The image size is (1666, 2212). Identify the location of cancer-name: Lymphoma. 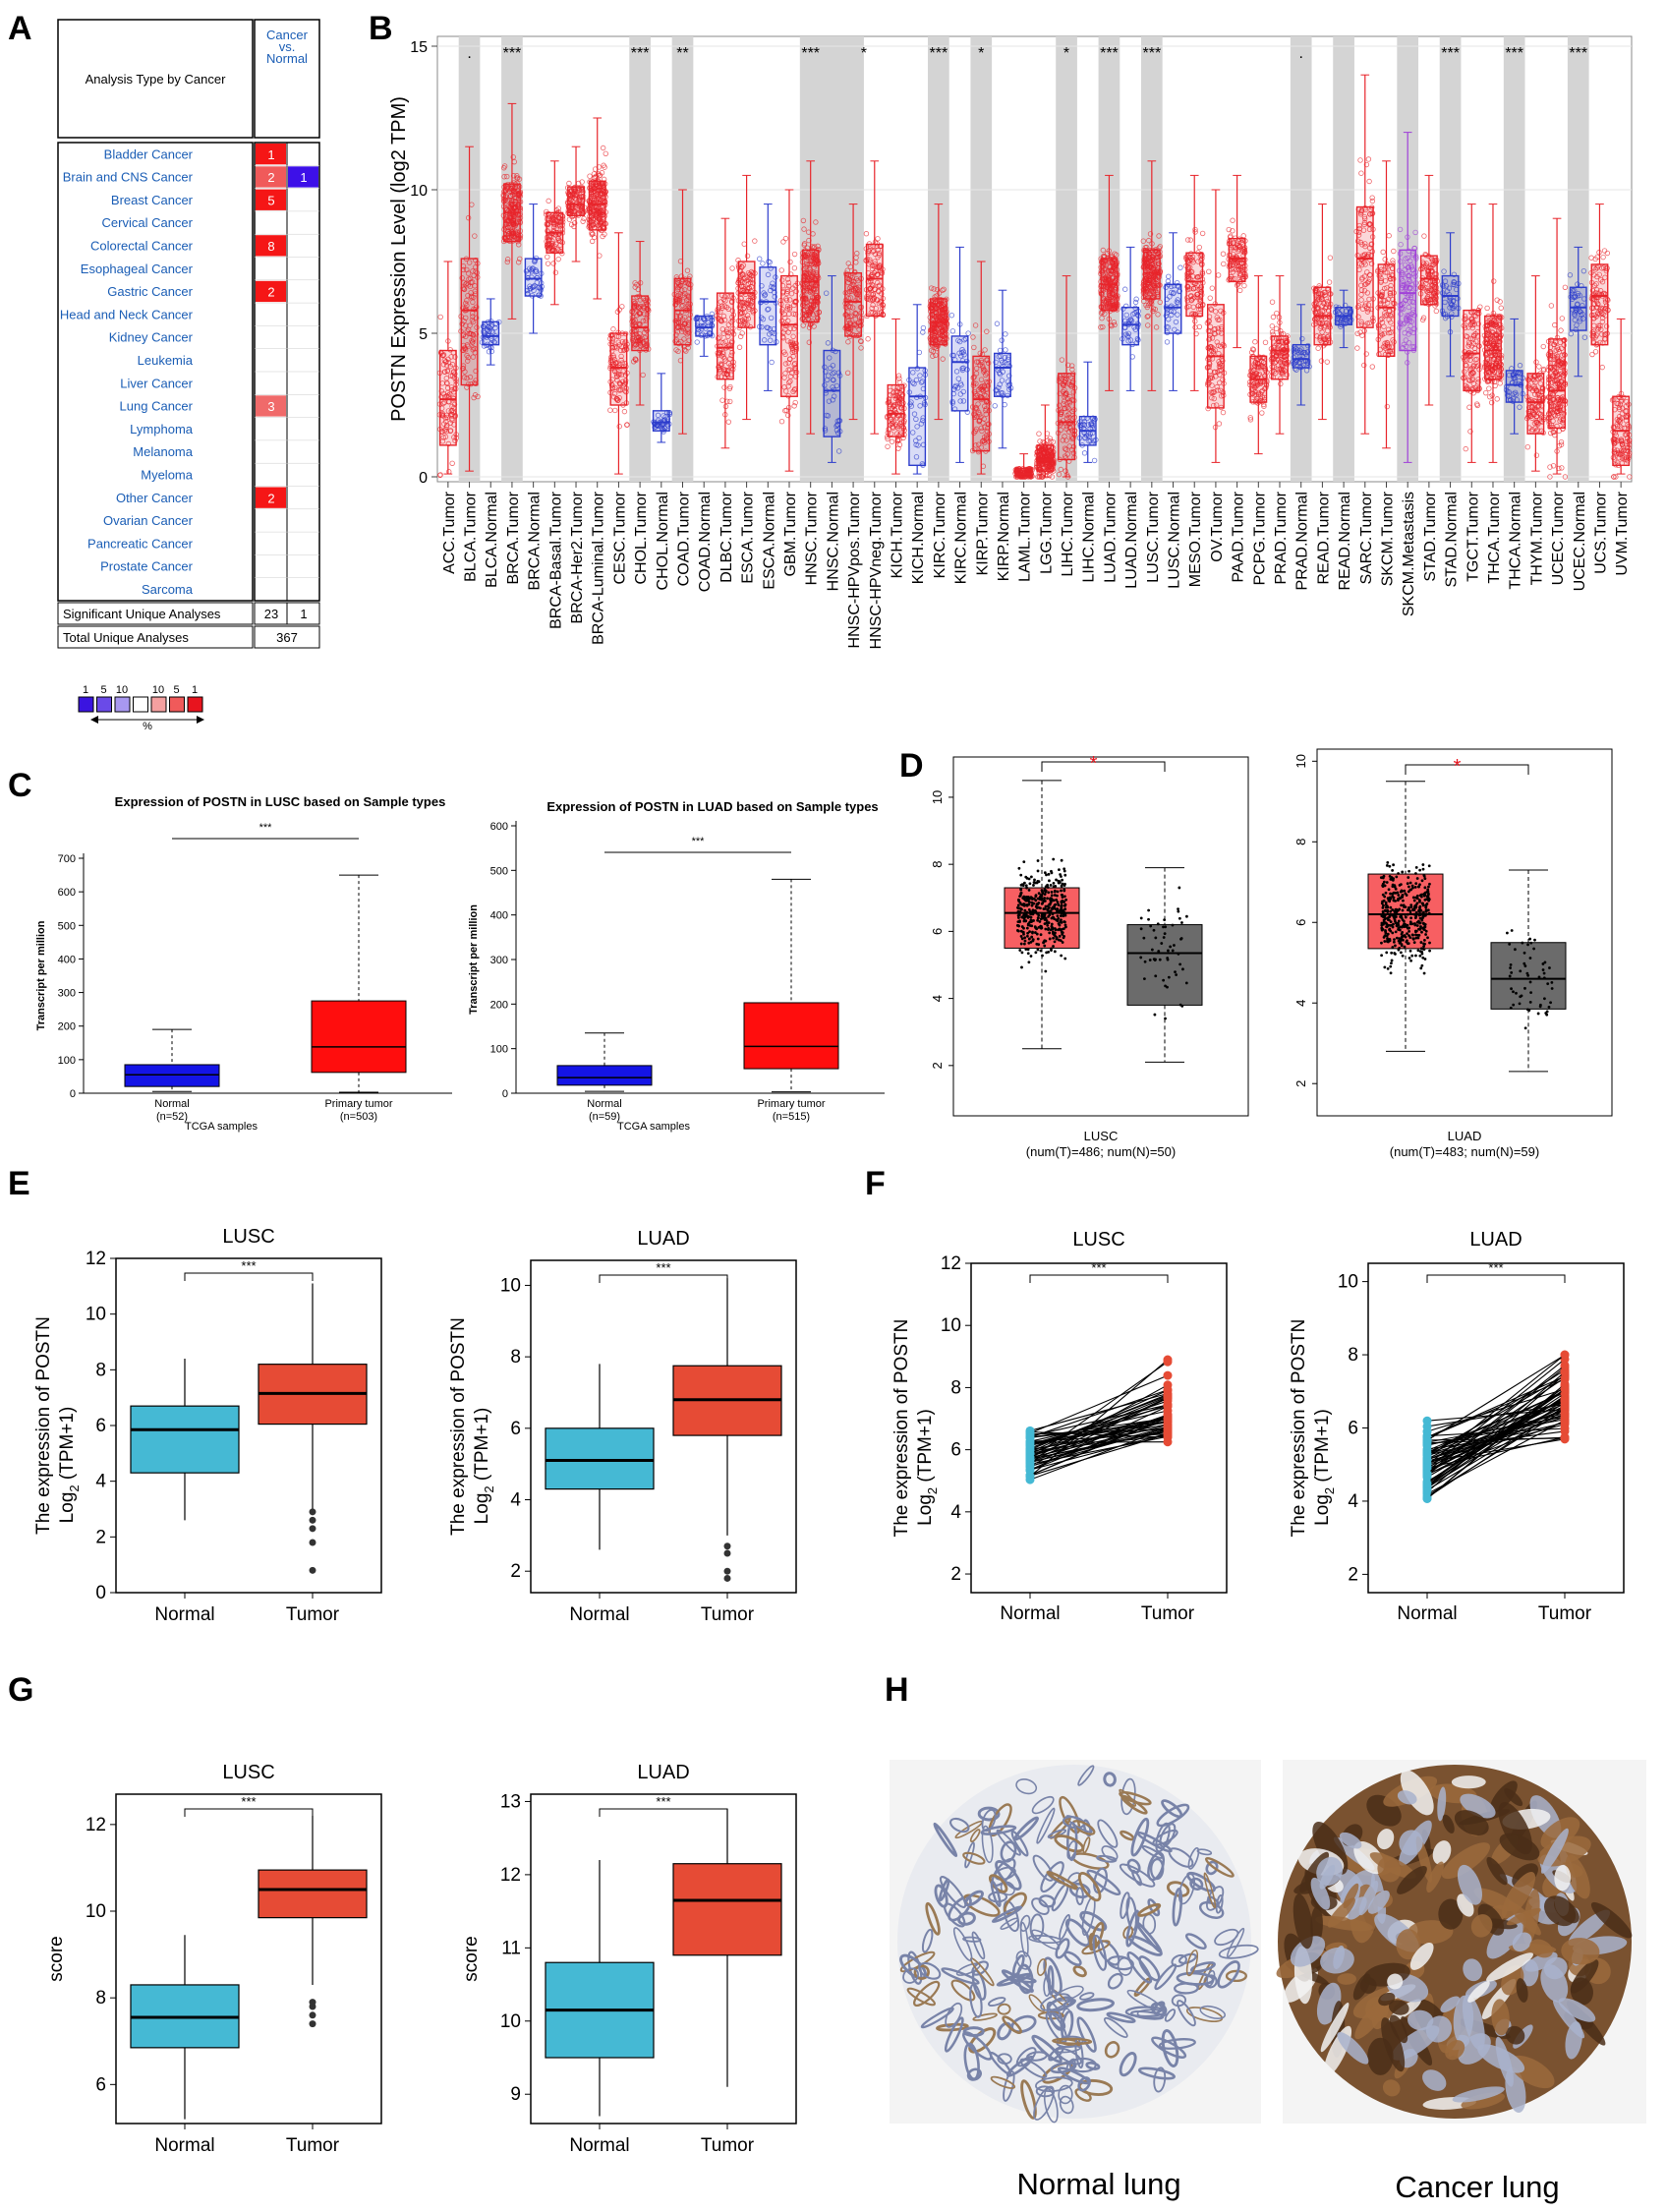
(162, 430).